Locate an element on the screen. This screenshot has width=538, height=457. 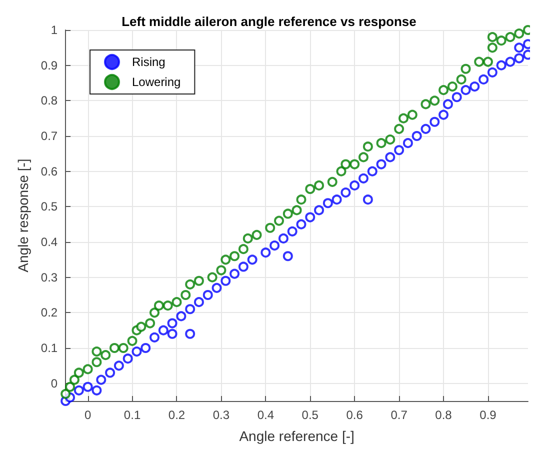
x-tick-label: 0.7 is located at coordinates (399, 415).